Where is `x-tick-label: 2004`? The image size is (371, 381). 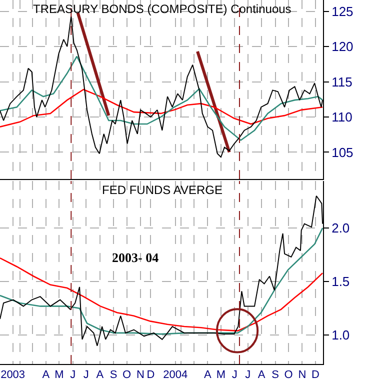 x-tick-label: 2004 is located at coordinates (175, 375).